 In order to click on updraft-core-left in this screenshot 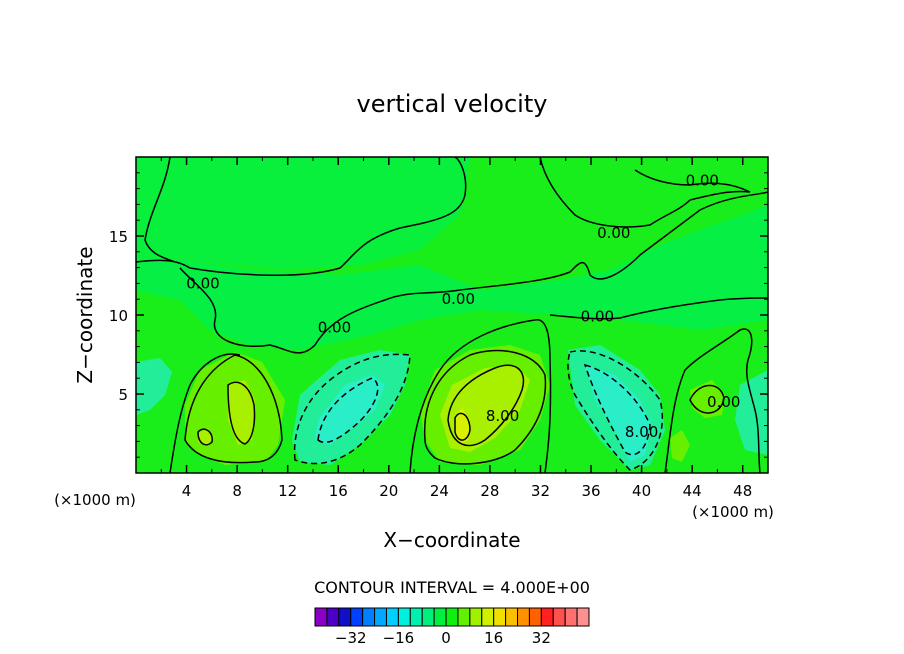, I will do `click(241, 412)`.